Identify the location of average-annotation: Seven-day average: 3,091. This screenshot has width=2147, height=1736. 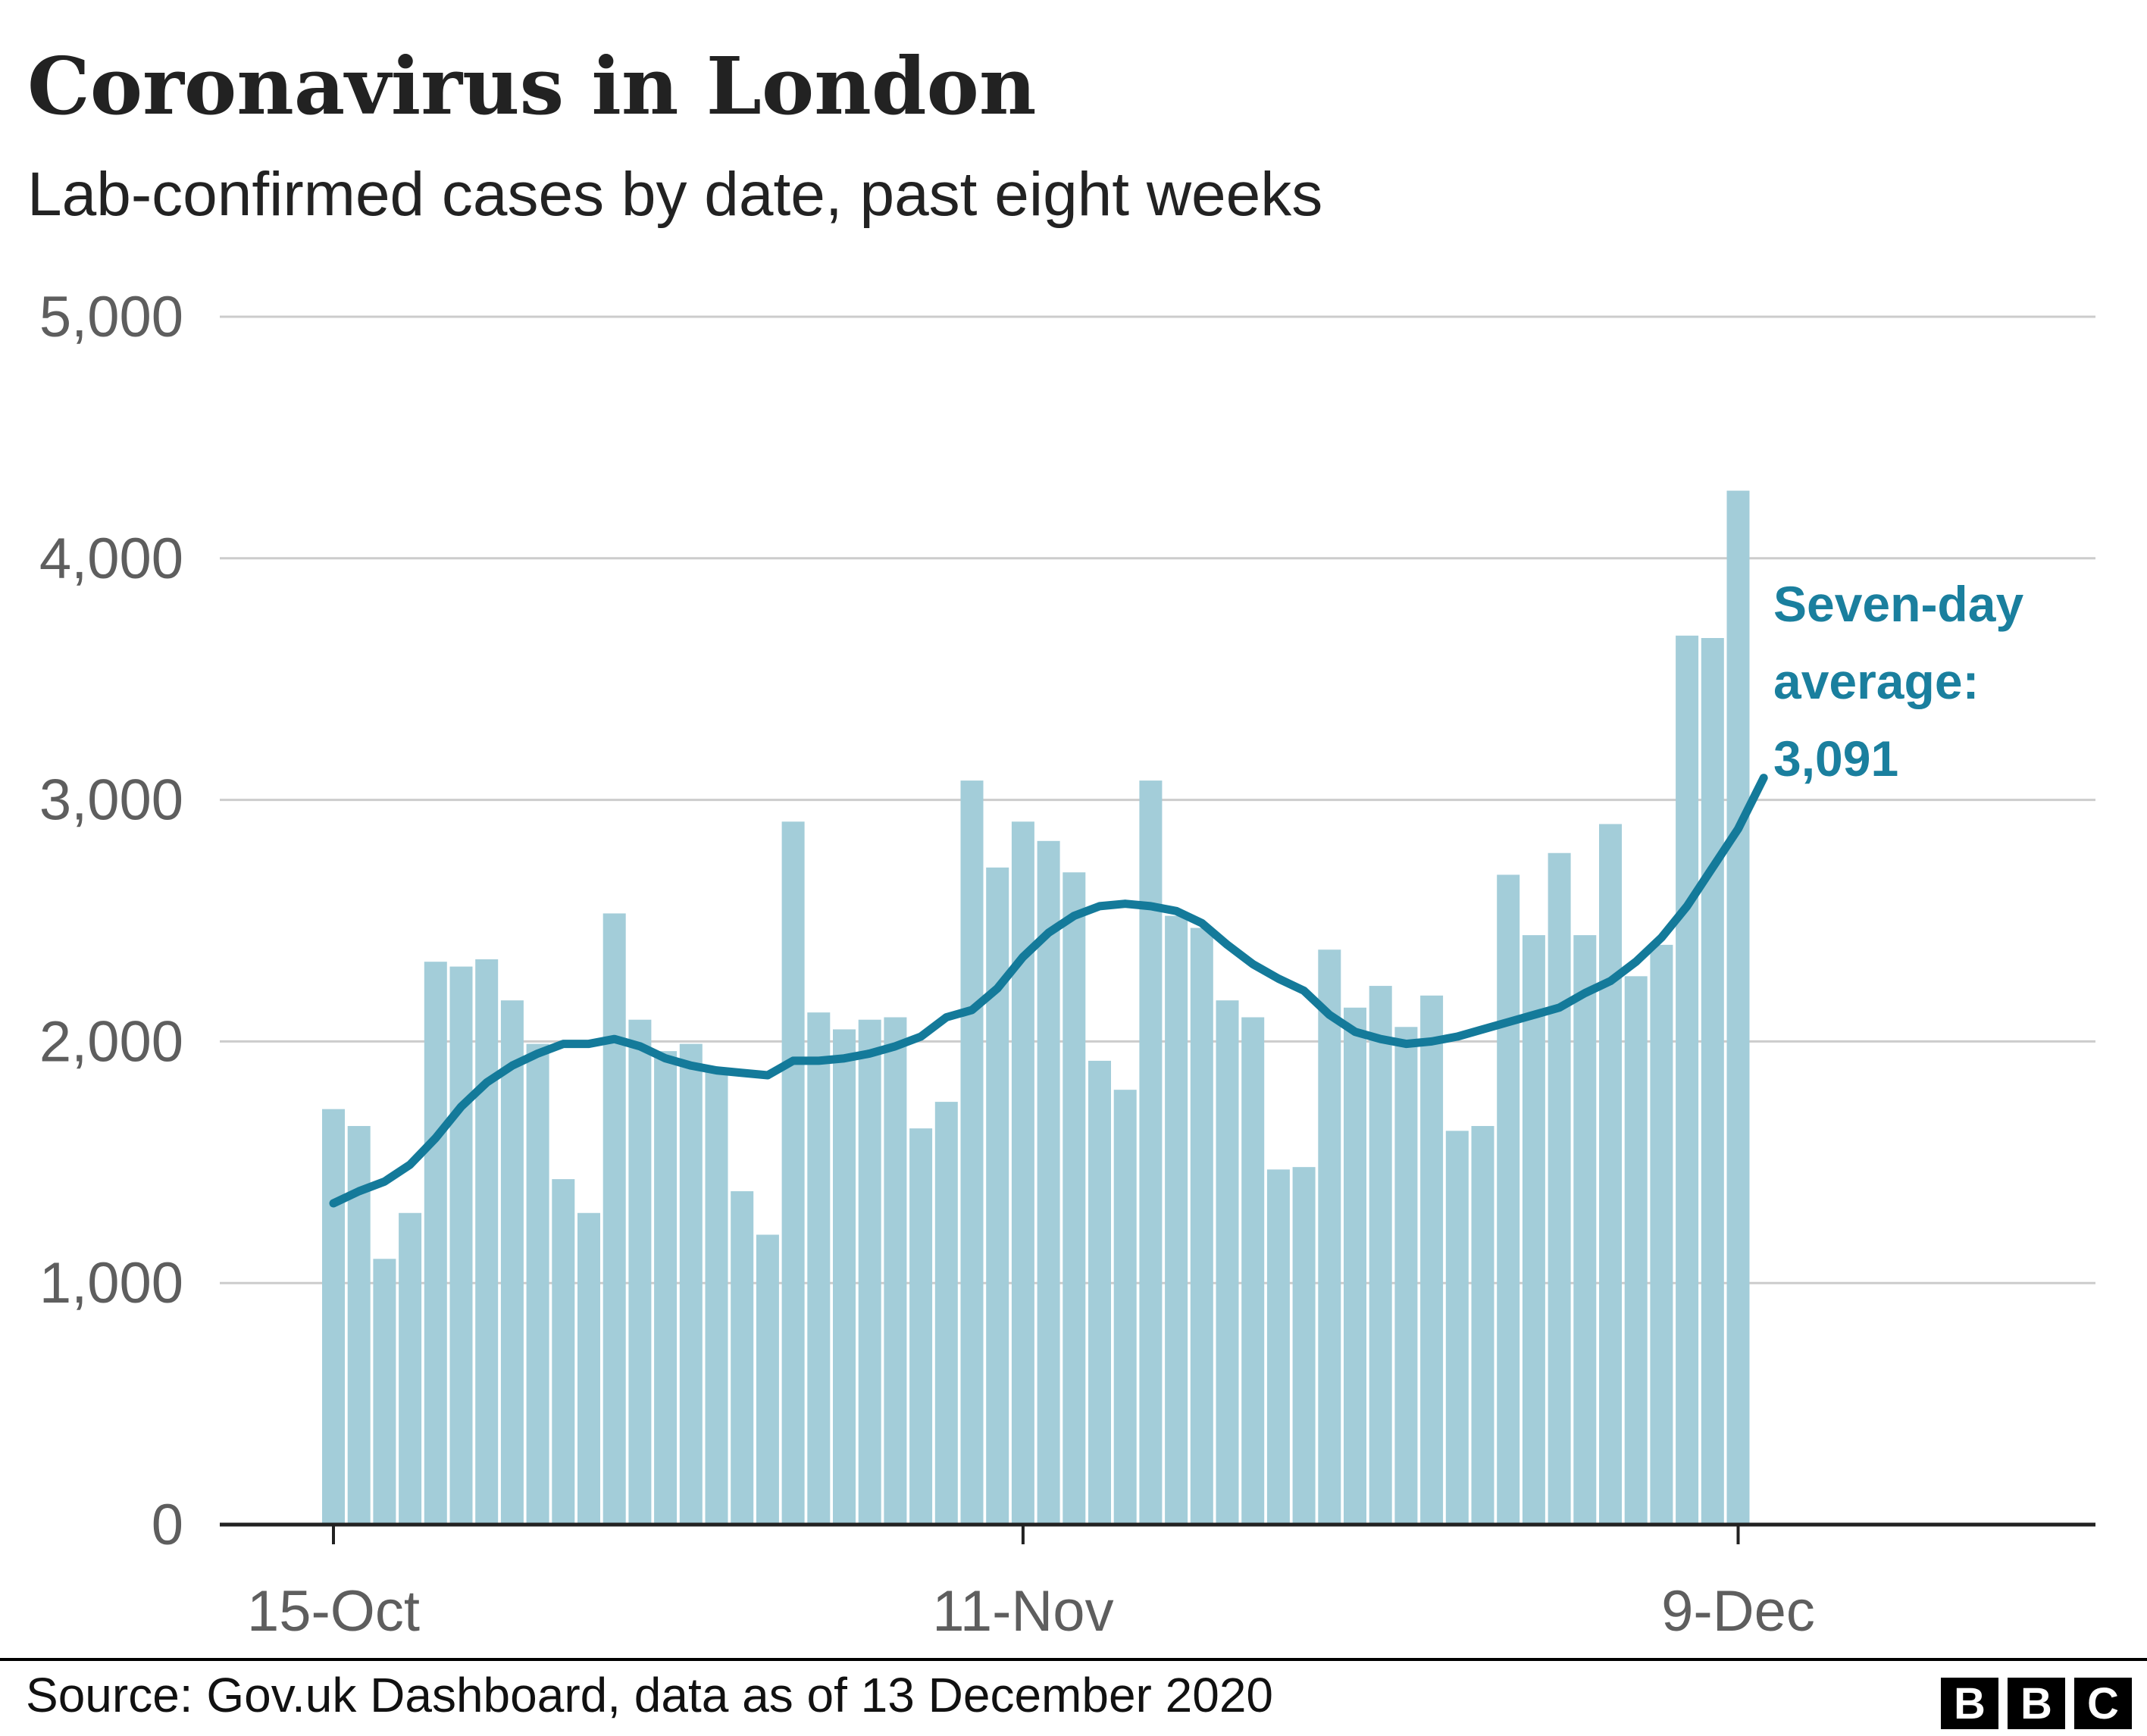
(1898, 681).